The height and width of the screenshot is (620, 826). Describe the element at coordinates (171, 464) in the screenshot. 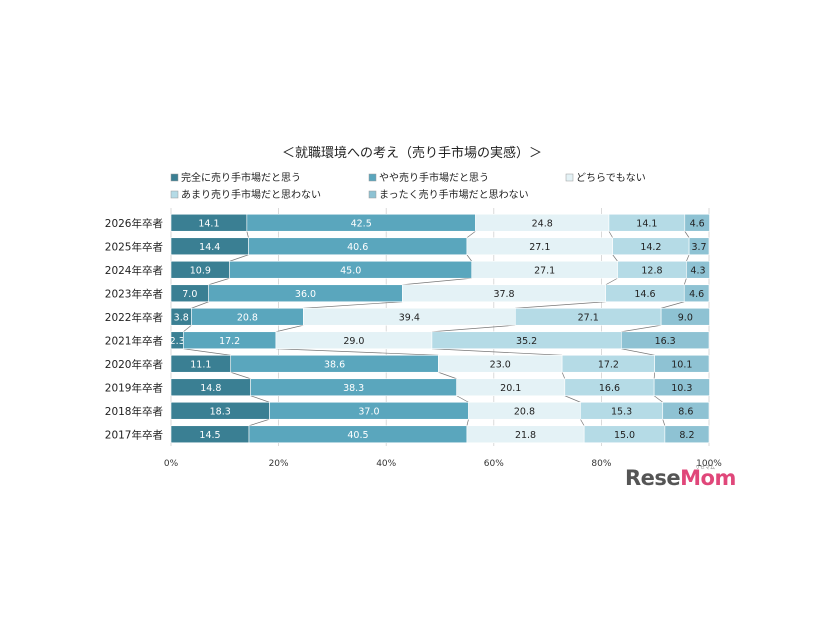

I see `x-tick-label: 0%` at that location.